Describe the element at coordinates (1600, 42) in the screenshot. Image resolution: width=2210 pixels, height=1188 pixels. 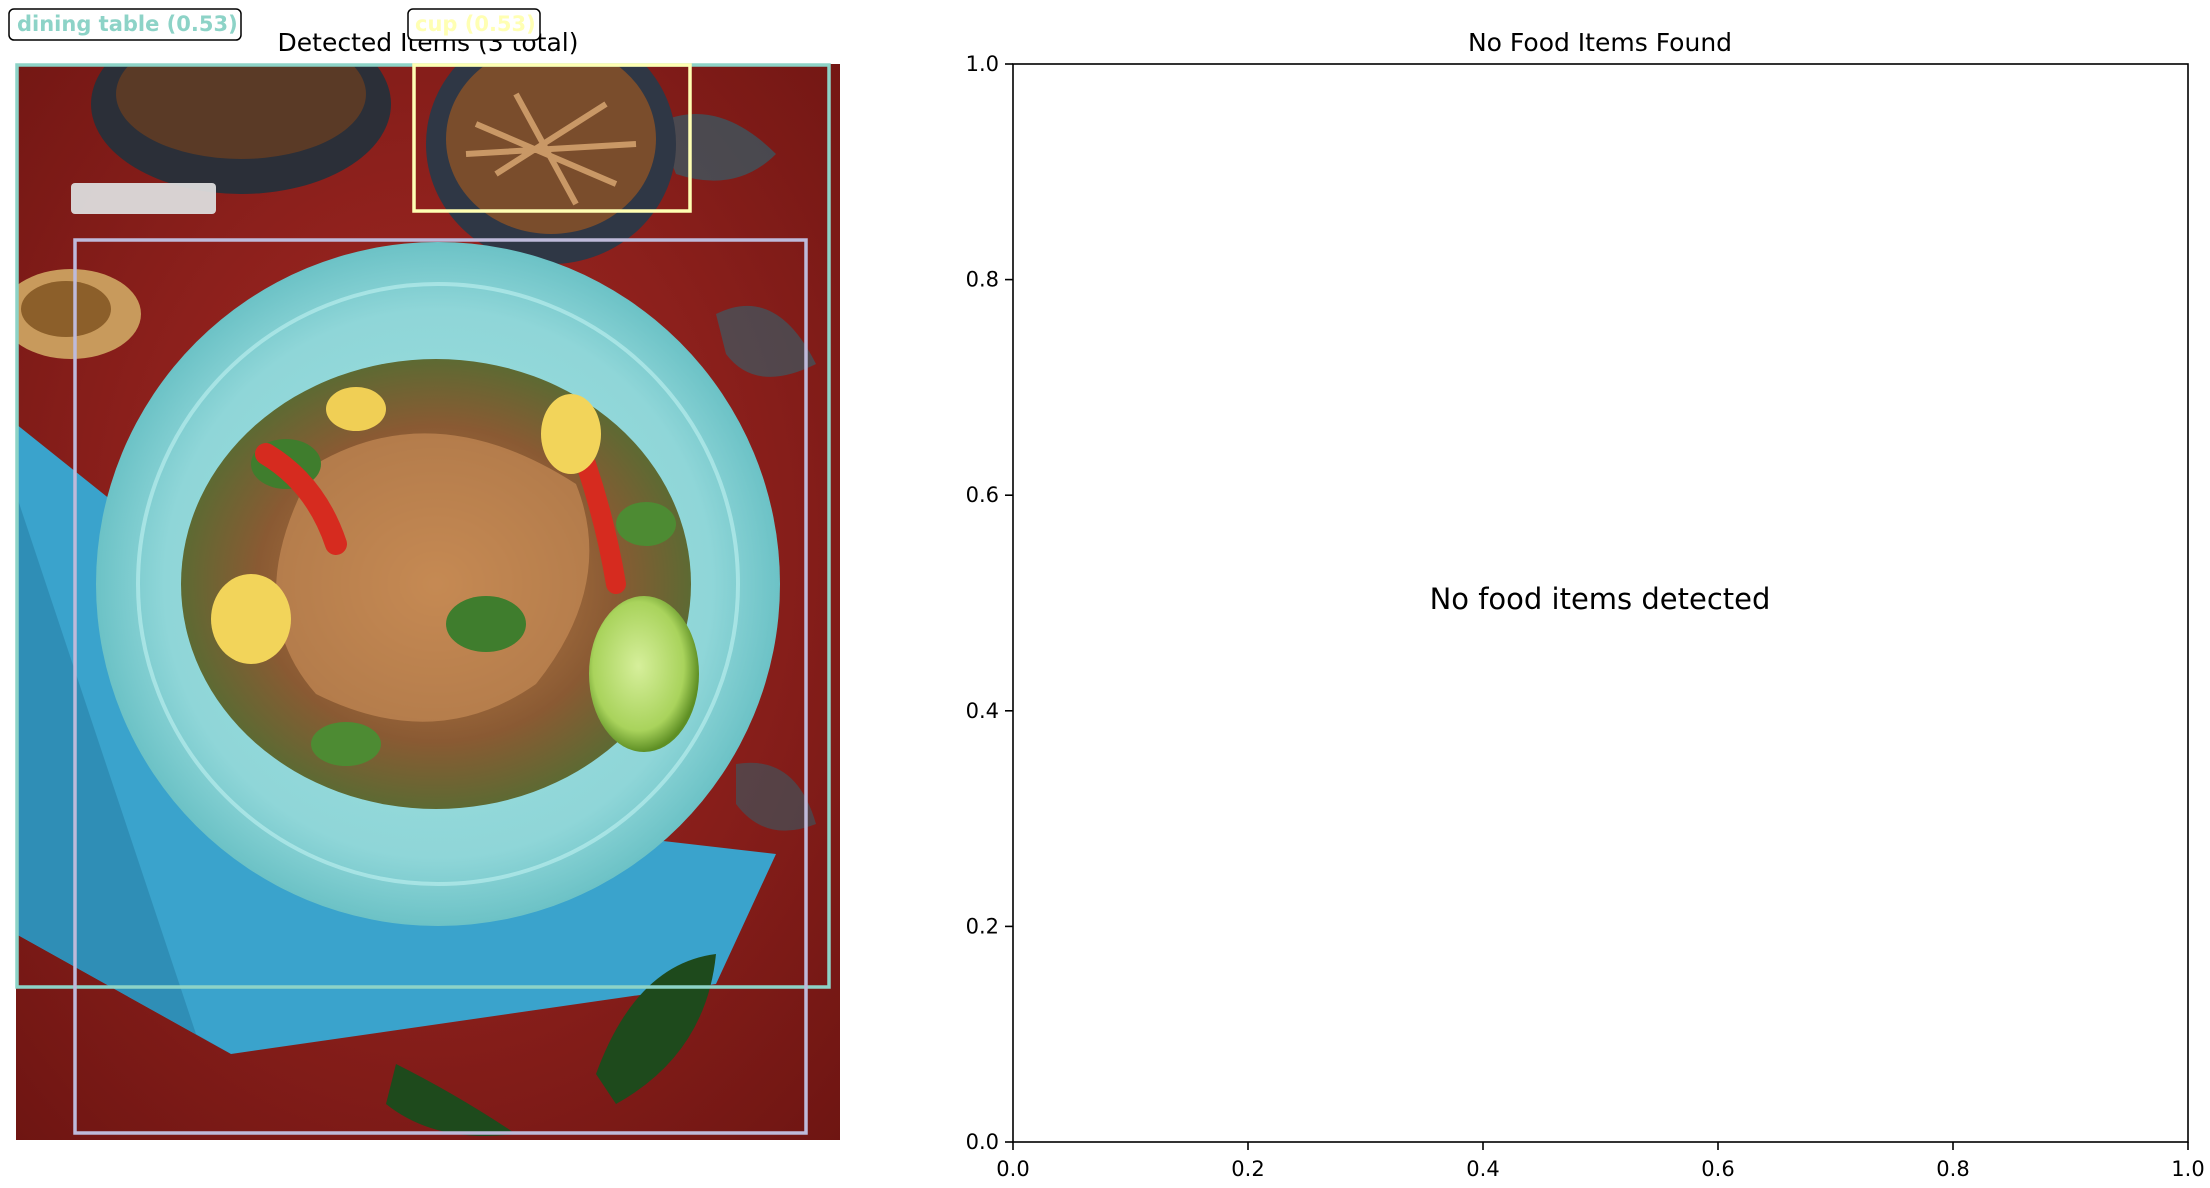
I see `chart-title: No Food Items Found` at that location.